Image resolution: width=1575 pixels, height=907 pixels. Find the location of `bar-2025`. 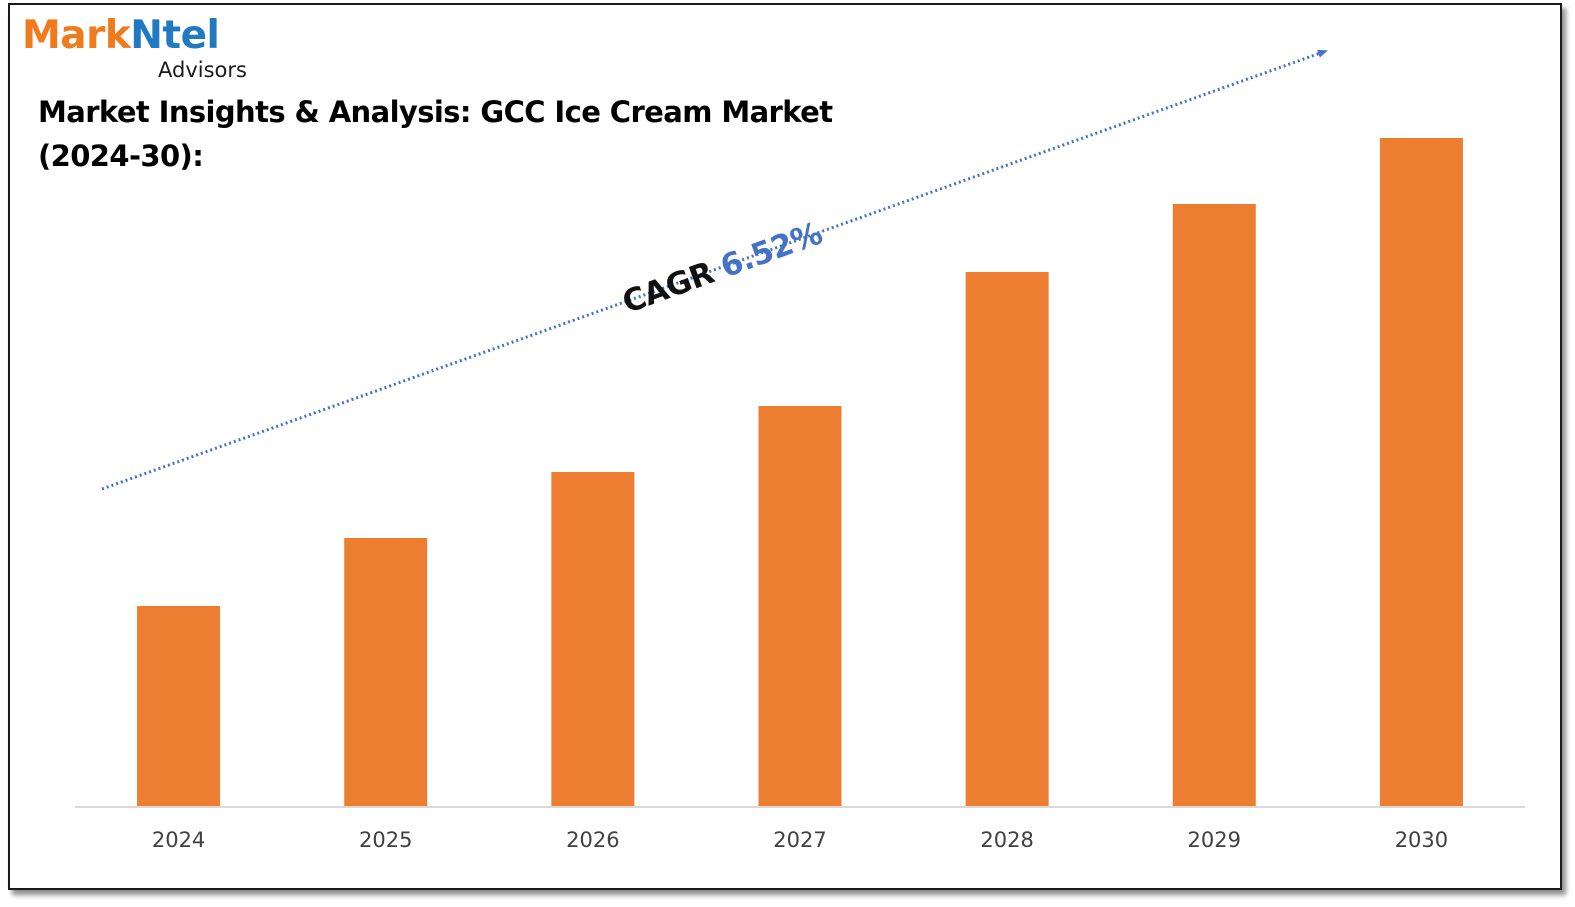

bar-2025 is located at coordinates (386, 672).